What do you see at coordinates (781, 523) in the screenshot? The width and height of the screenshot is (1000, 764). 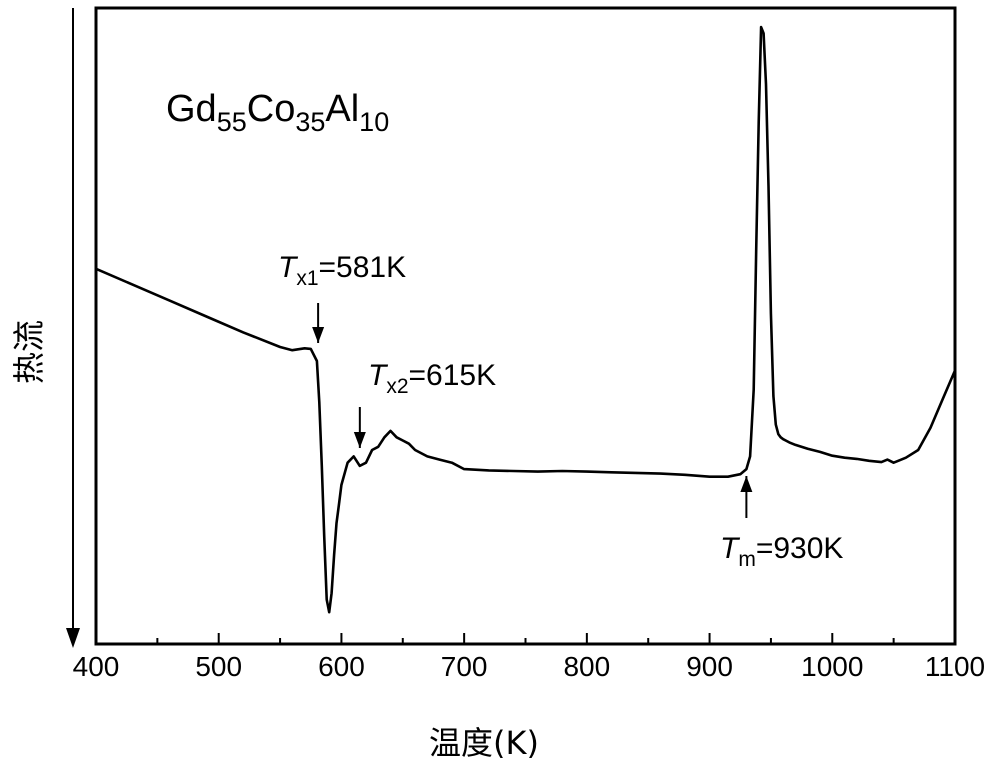 I see `annotation-tm: Tm=930K` at bounding box center [781, 523].